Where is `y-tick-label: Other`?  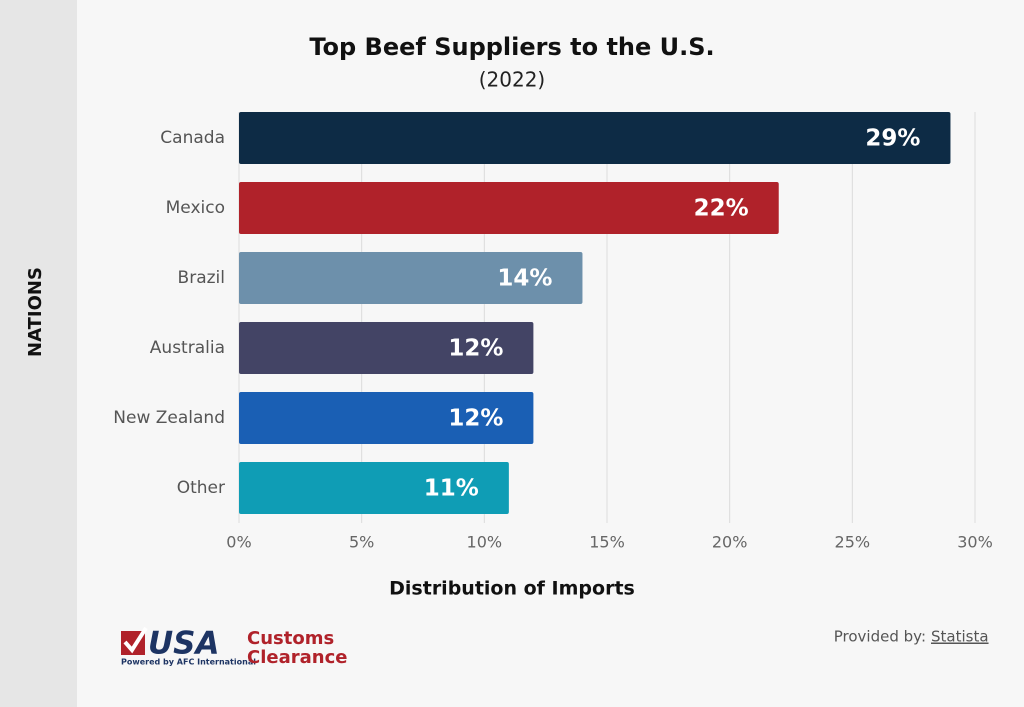 y-tick-label: Other is located at coordinates (201, 488).